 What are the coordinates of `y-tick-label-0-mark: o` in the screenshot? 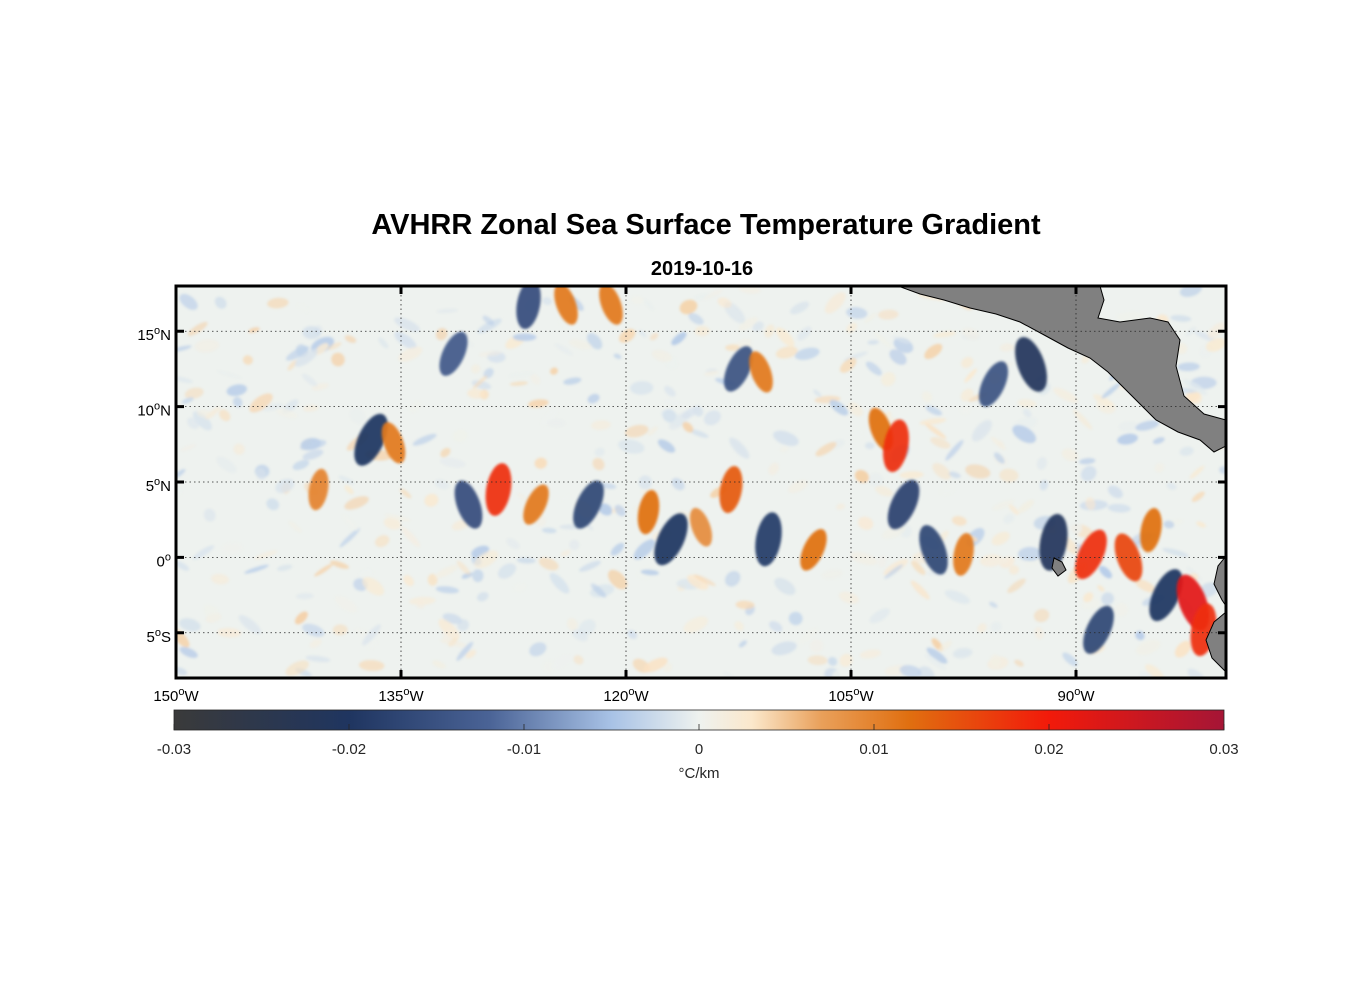 It's located at (157, 331).